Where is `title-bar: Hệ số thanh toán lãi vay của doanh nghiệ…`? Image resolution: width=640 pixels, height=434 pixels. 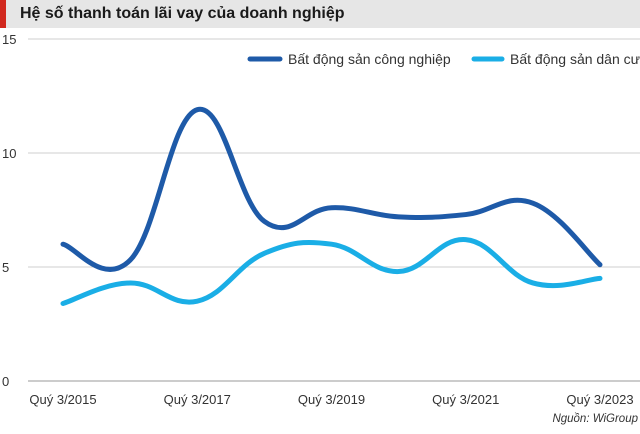
title-bar: Hệ số thanh toán lãi vay của doanh nghiệ… is located at coordinates (320, 14).